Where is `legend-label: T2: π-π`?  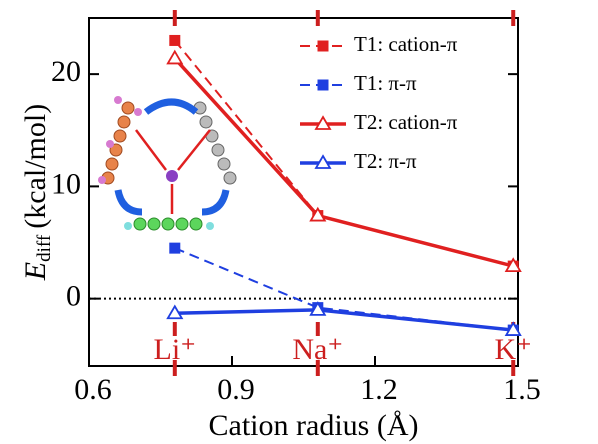
legend-label: T2: π-π is located at coordinates (385, 161).